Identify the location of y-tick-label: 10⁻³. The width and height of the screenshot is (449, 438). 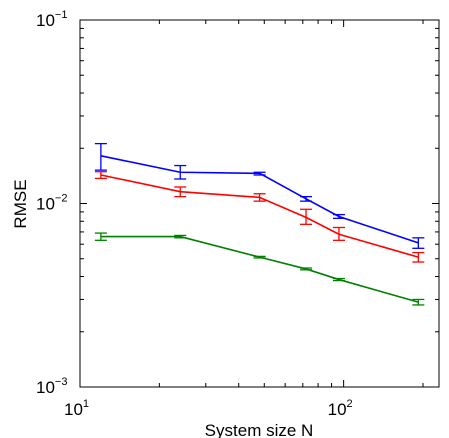
(51, 386).